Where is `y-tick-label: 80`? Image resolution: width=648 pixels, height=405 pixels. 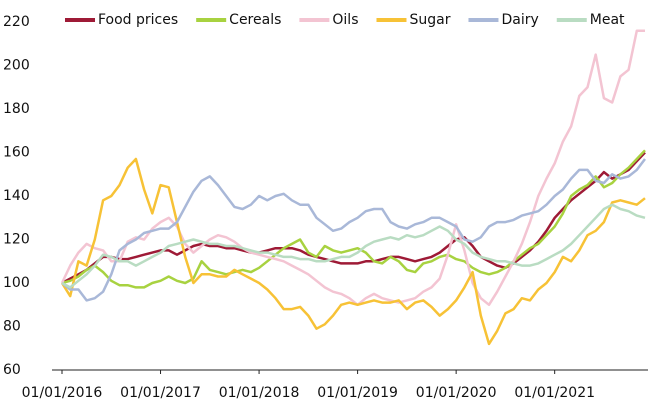 y-tick-label: 80 is located at coordinates (12, 327).